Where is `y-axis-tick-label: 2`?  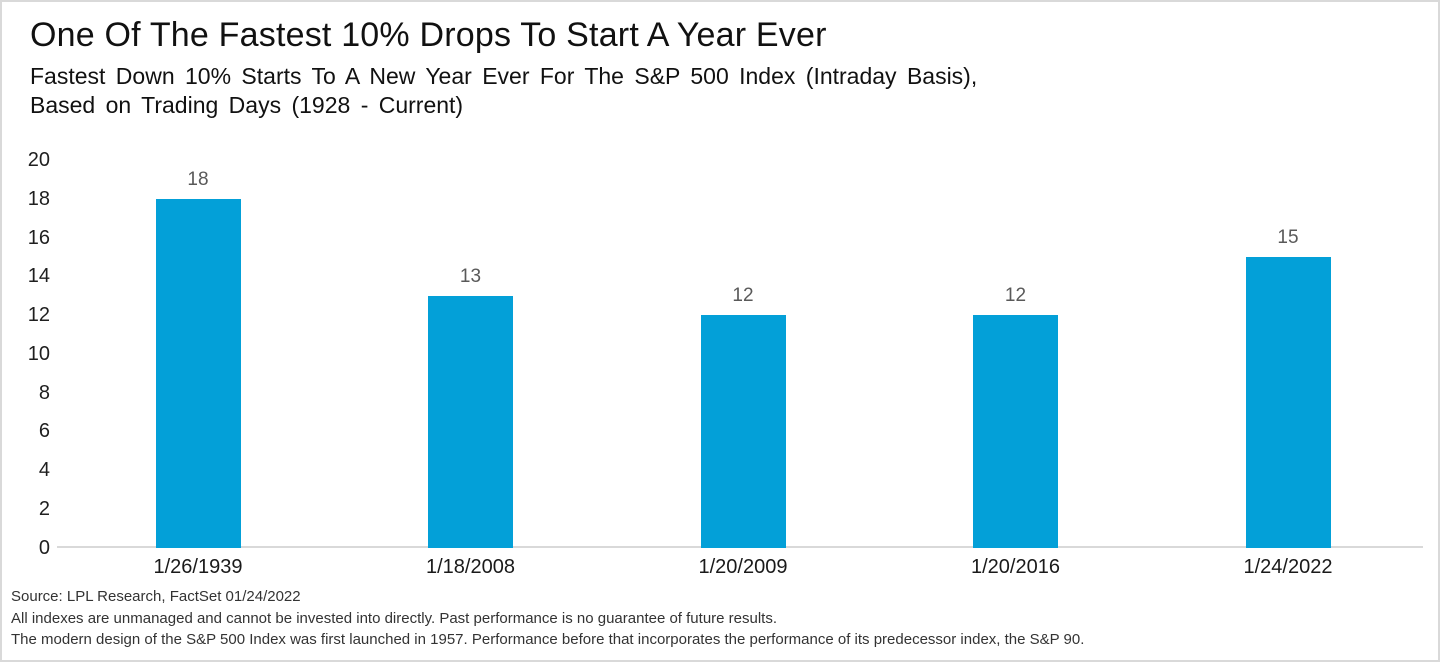 y-axis-tick-label: 2 is located at coordinates (44, 508).